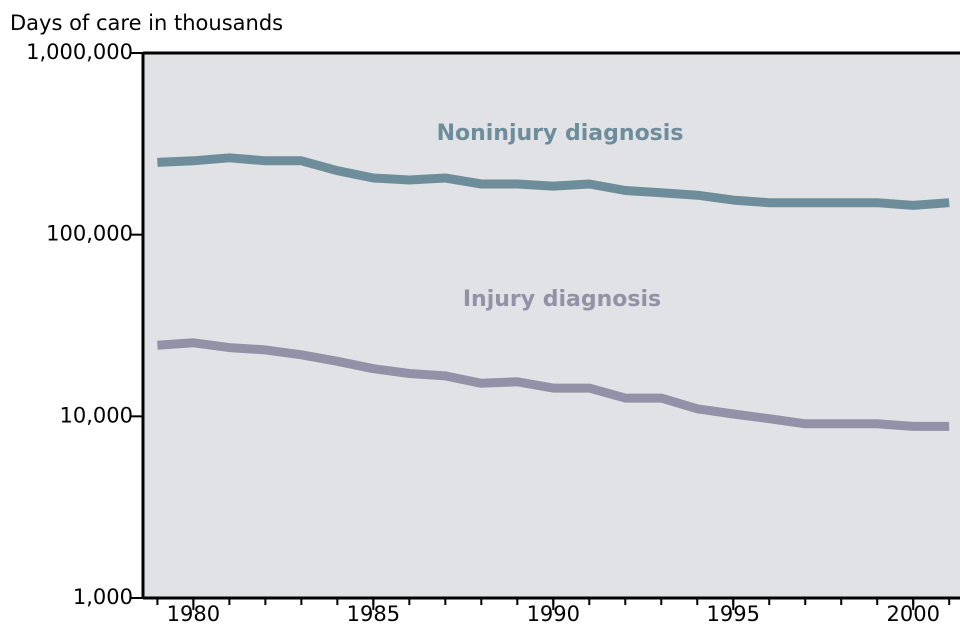 This screenshot has height=626, width=960. I want to click on y-axis-label: Days of care in thousands, so click(146, 23).